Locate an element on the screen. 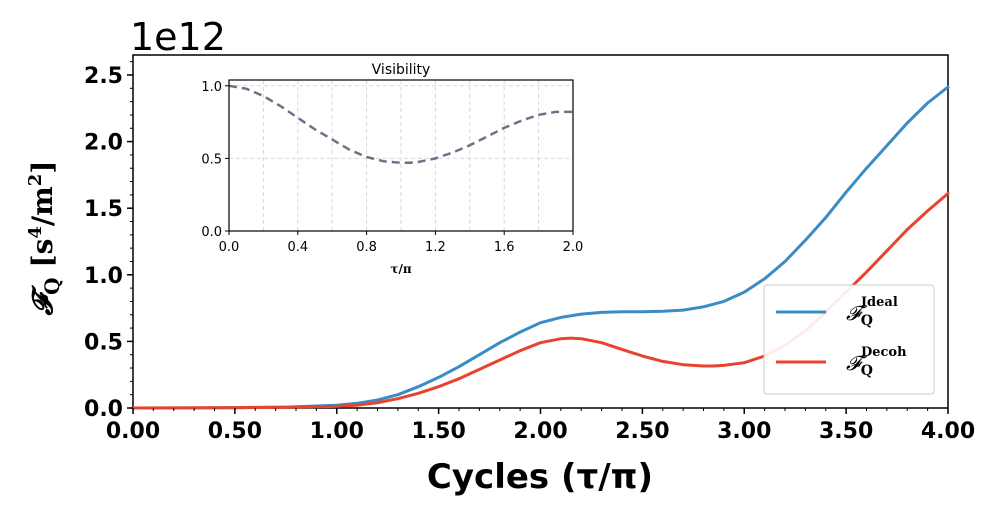  inset-x-axis-label: τ/π is located at coordinates (400, 269).